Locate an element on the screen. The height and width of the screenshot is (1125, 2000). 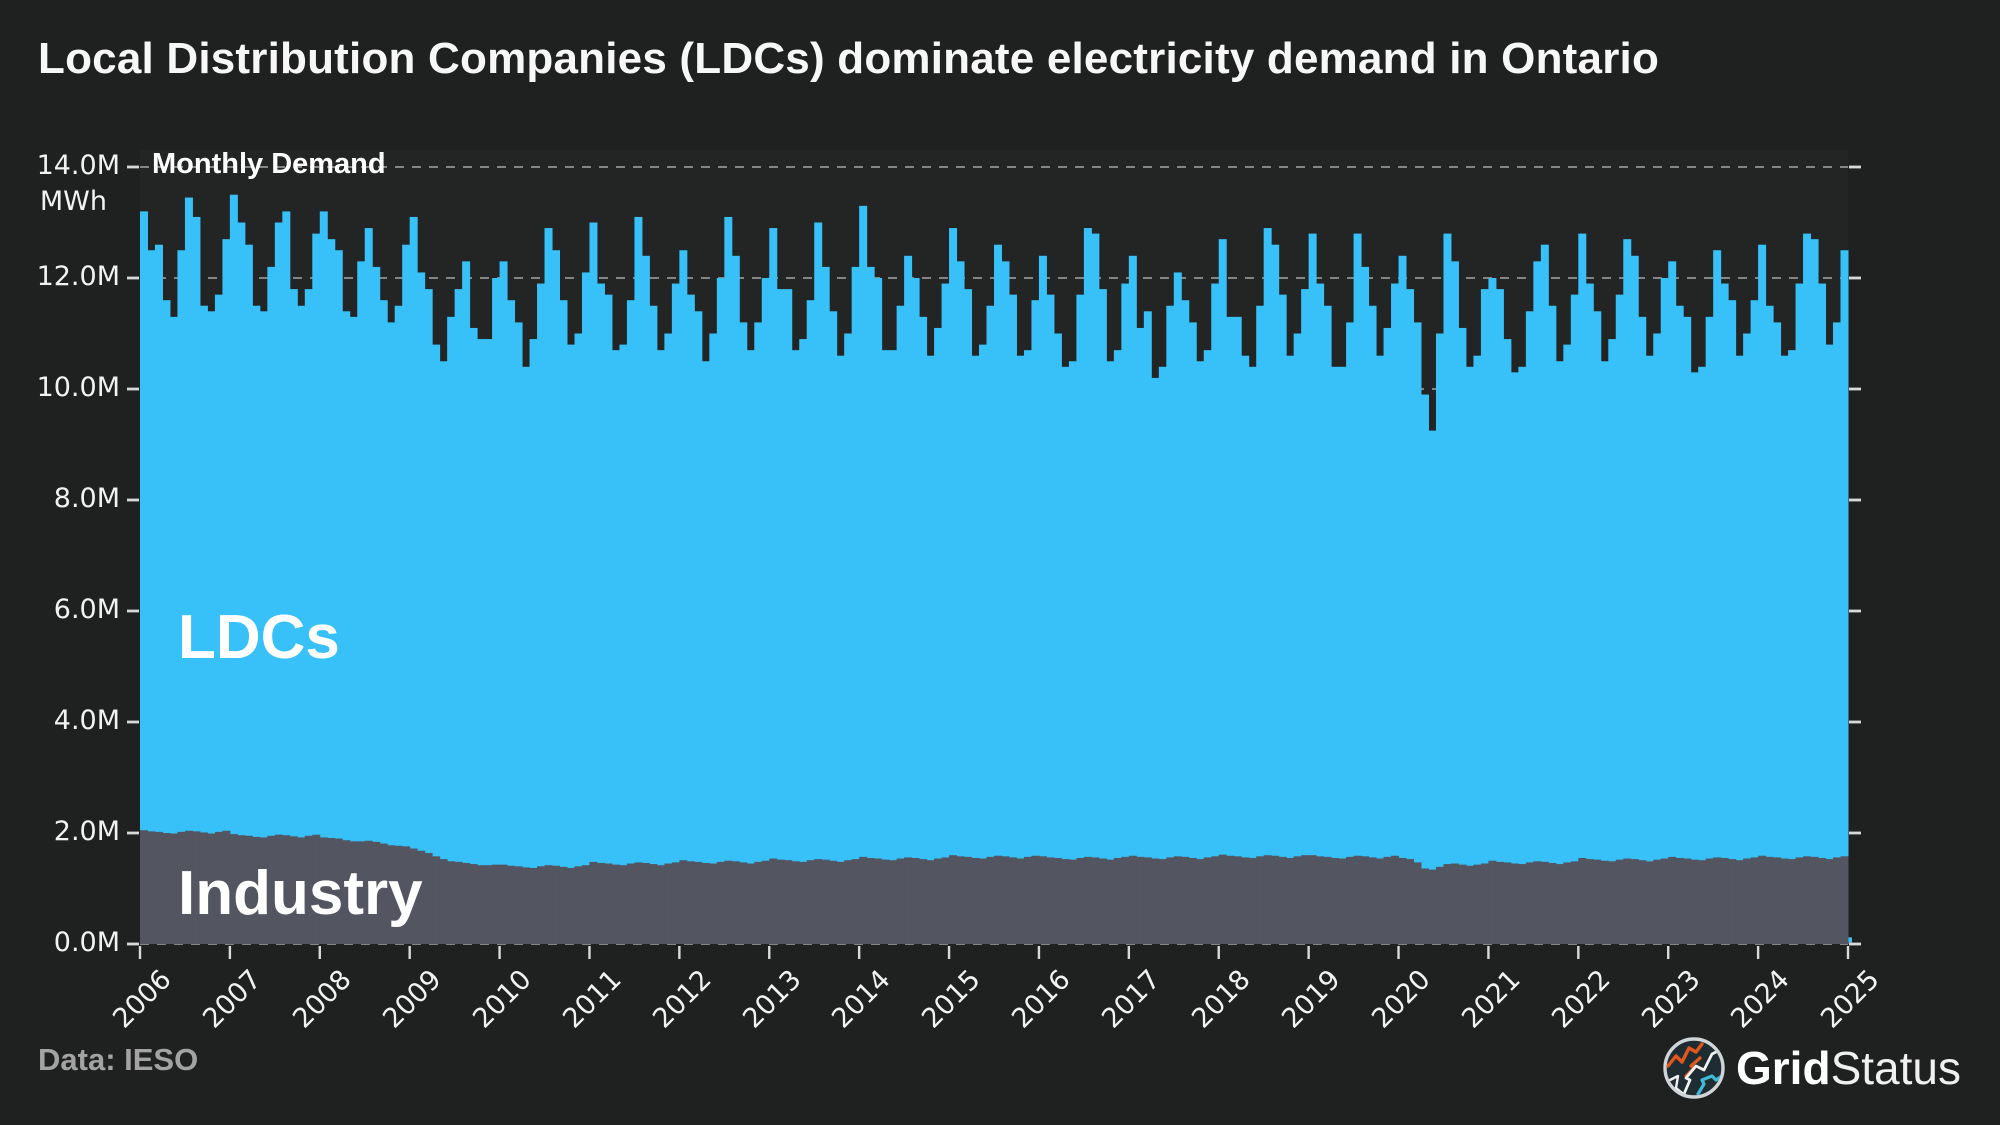
data-source-note: Data: IESO is located at coordinates (118, 1059).